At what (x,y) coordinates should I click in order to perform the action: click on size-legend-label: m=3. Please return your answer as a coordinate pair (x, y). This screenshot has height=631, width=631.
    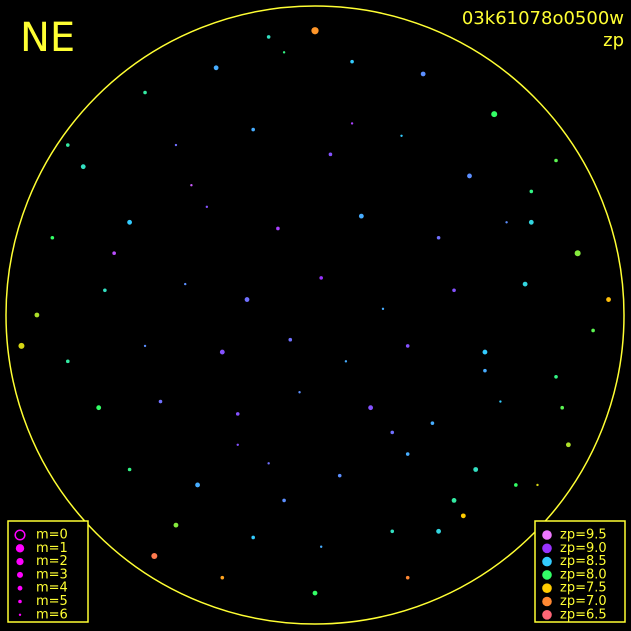
    Looking at the image, I should click on (52, 574).